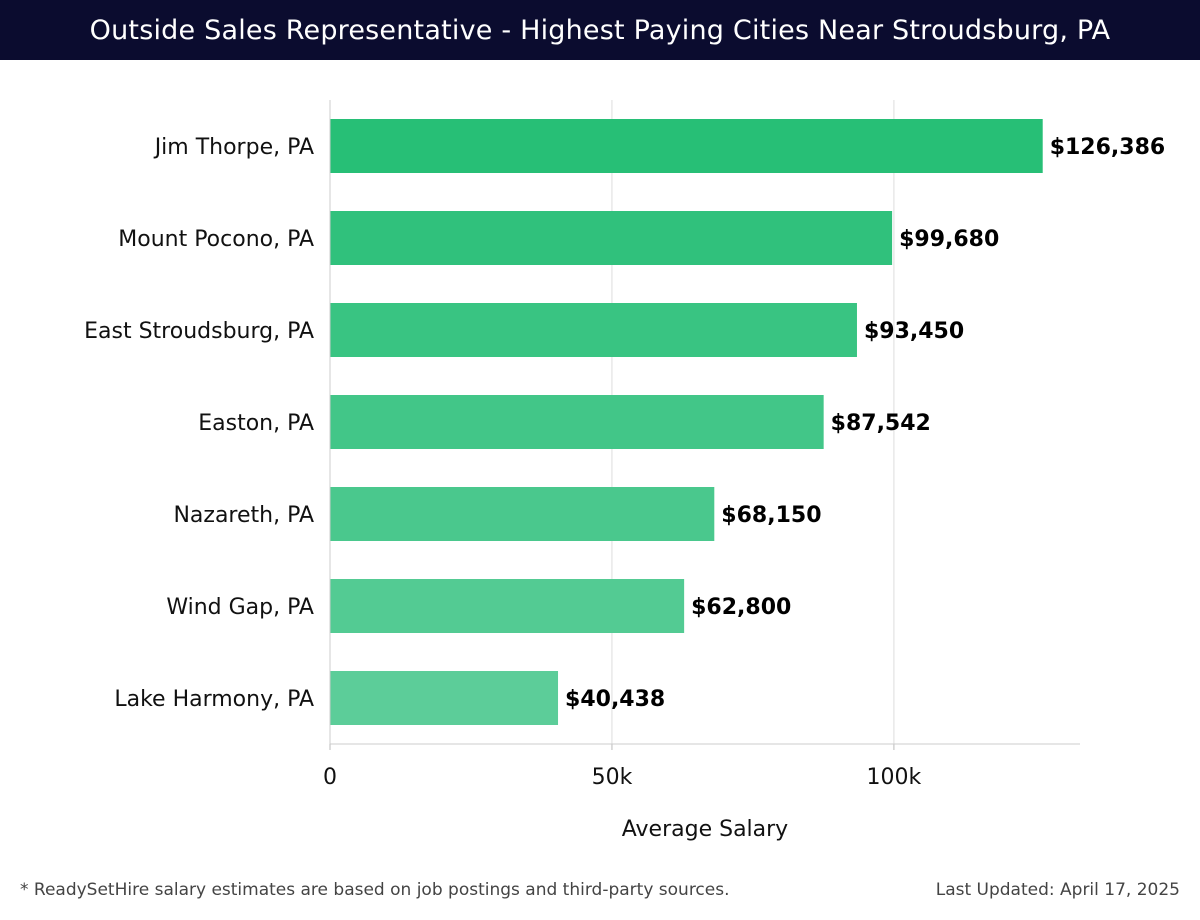 The height and width of the screenshot is (920, 1200). Describe the element at coordinates (330, 777) in the screenshot. I see `x-tick-label: 0` at that location.